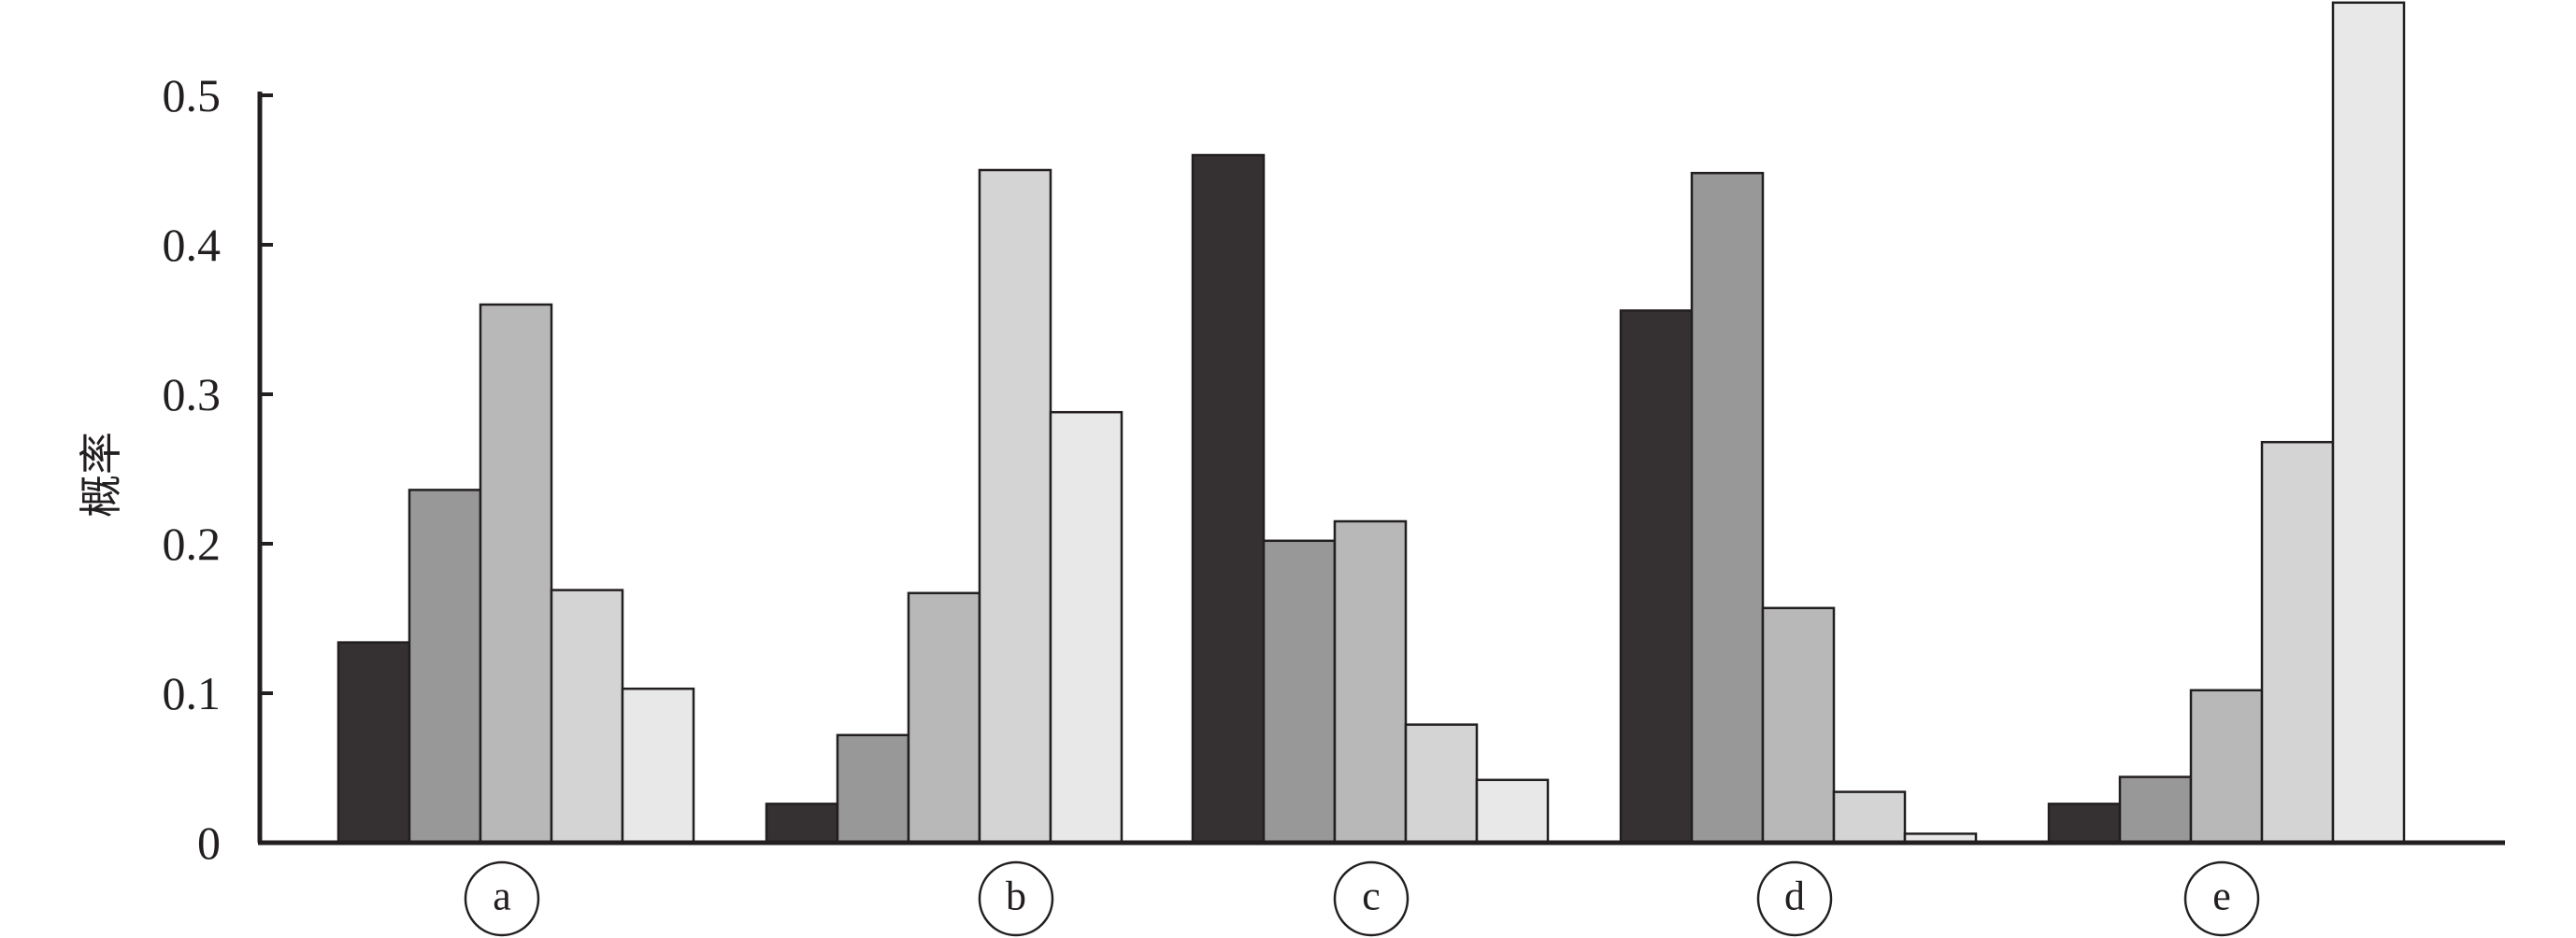 The width and height of the screenshot is (2576, 938). I want to click on category-labels-group: a b c d e, so click(1362, 898).